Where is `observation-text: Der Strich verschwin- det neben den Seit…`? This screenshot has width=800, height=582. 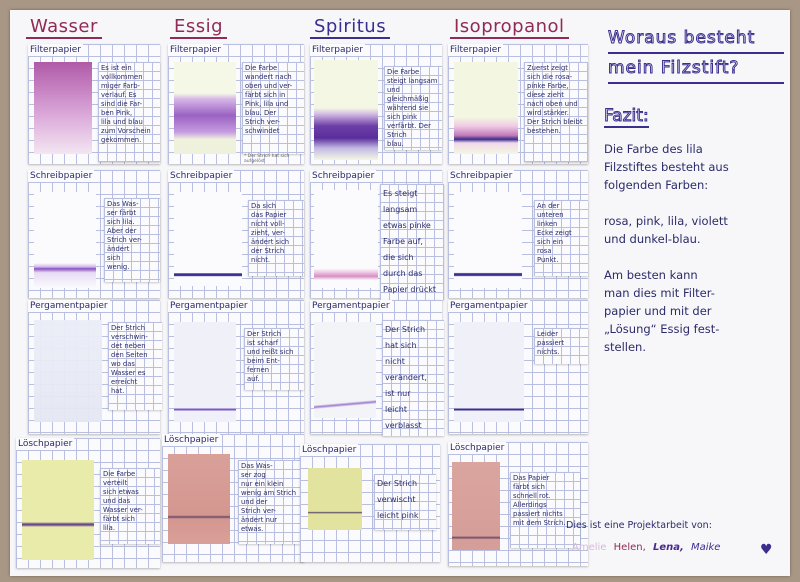 observation-text: Der Strich verschwin- det neben den Seit… is located at coordinates (135, 366).